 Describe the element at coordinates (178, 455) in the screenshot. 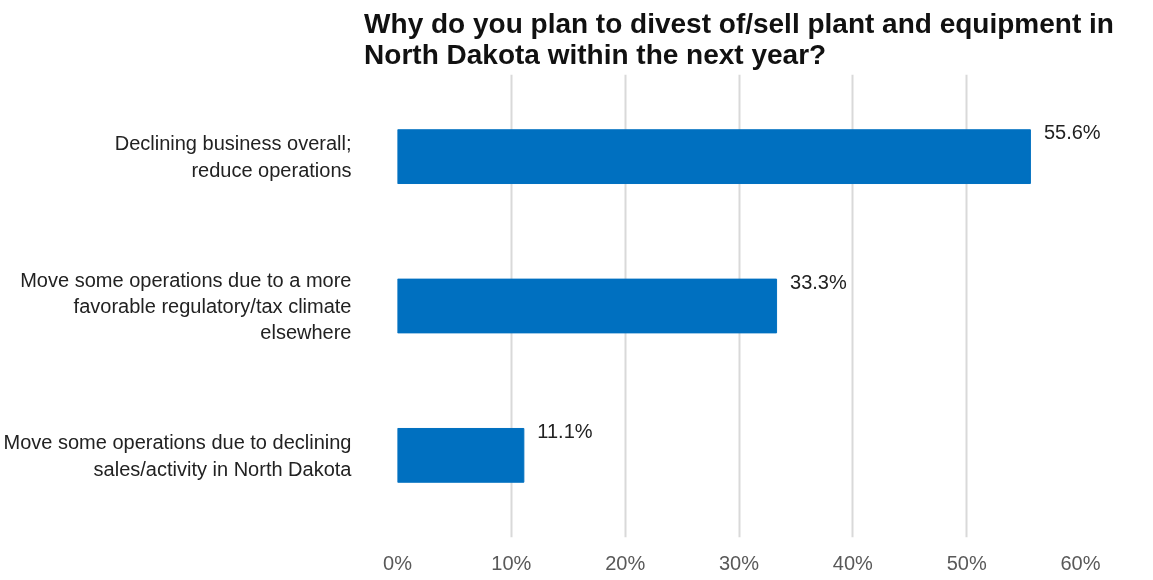

I see `y-tick-label: Move some operations due to declining sales/activity in North Dakota` at that location.